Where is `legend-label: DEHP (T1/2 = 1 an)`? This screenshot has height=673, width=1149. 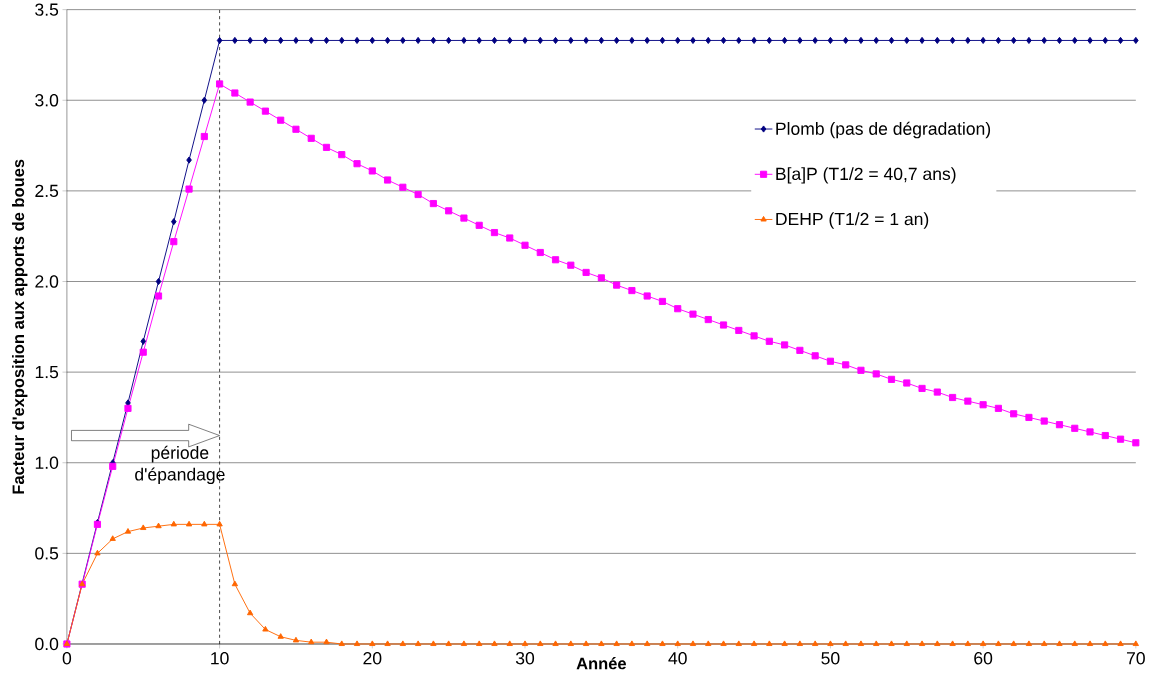 legend-label: DEHP (T1/2 = 1 an) is located at coordinates (852, 220).